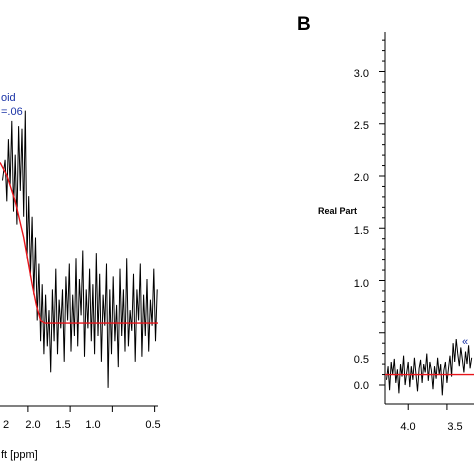 This screenshot has height=474, width=474. I want to click on b-peak-marker: «, so click(465, 342).